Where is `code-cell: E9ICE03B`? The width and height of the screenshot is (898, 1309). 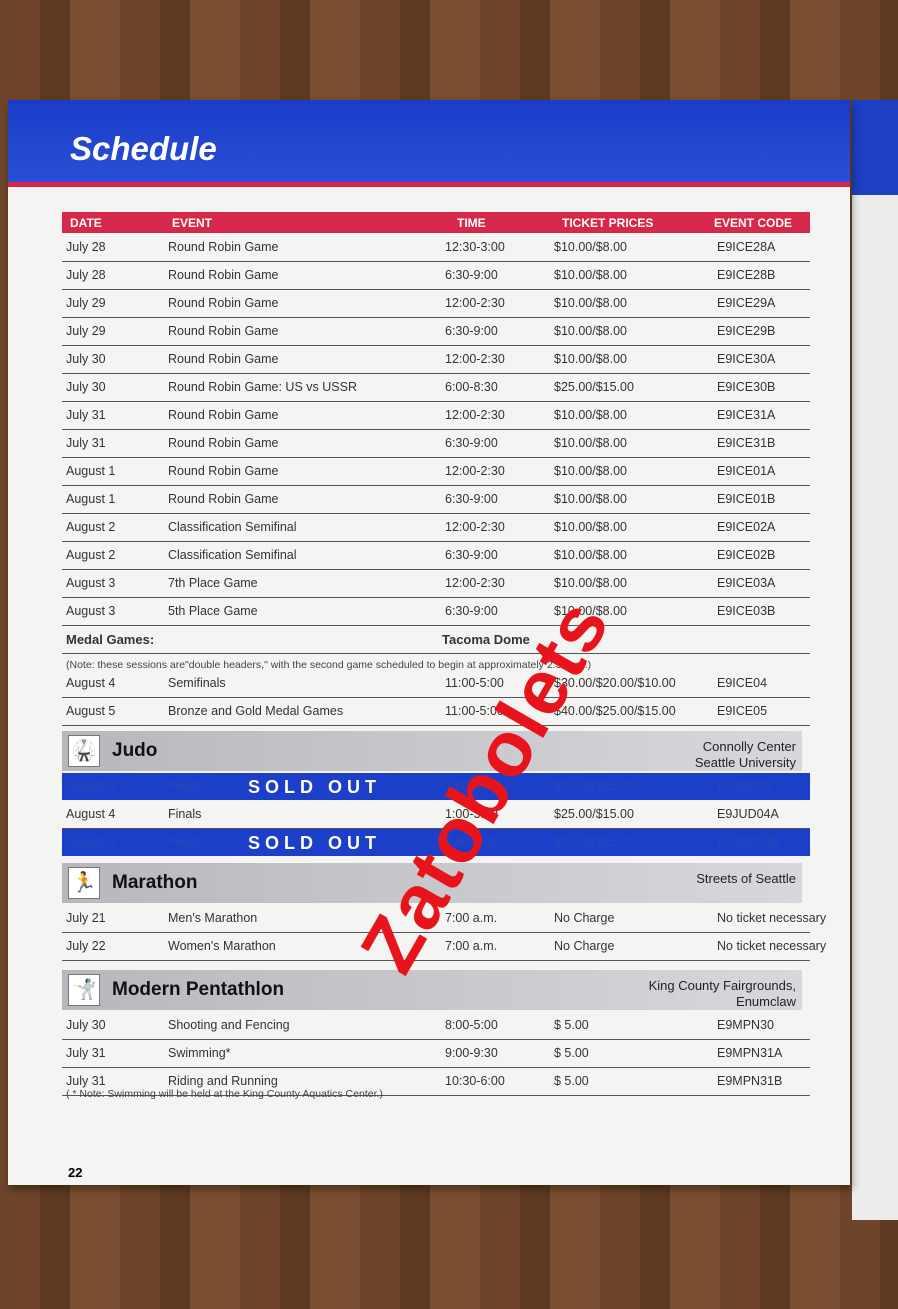
code-cell: E9ICE03B is located at coordinates (746, 611).